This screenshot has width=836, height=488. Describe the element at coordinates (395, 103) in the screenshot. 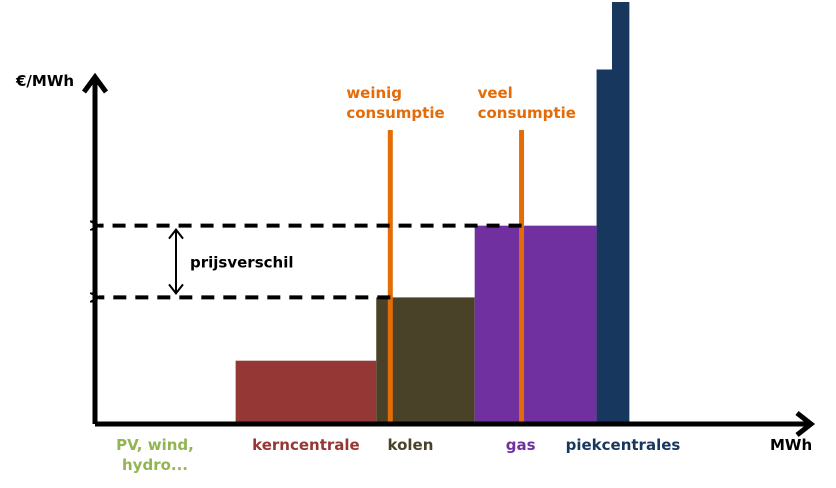

I see `demand-label-low: weinig consumptie` at that location.